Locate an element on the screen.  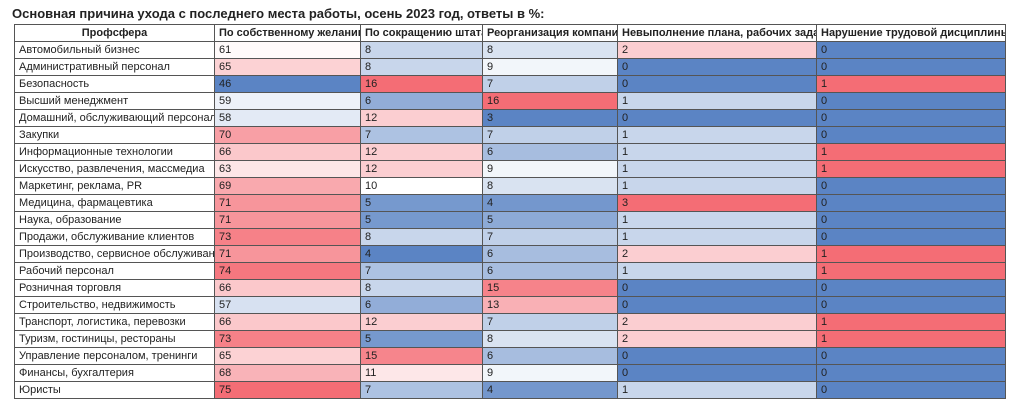
row-label: Строительство, недвижимость is located at coordinates (114, 305).